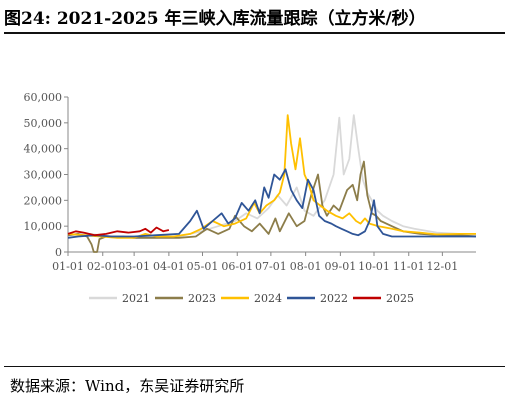  What do you see at coordinates (271, 266) in the screenshot?
I see `x-tick-label: 07-01` at bounding box center [271, 266].